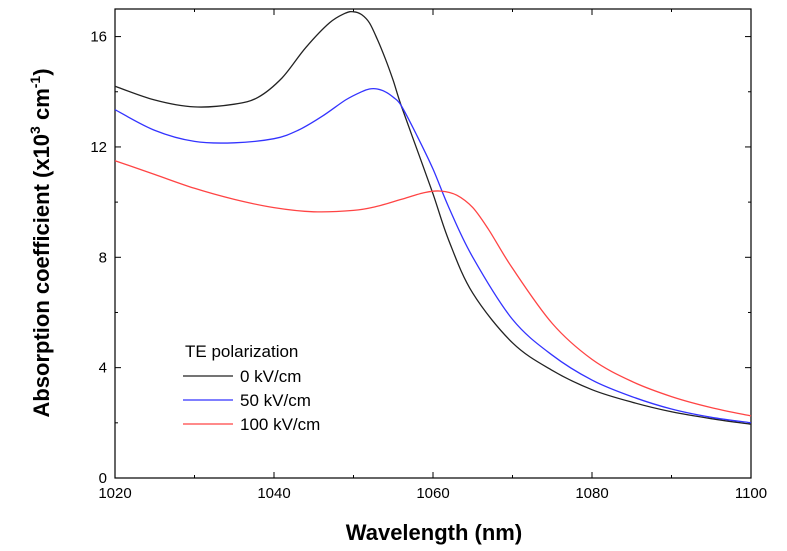 The image size is (787, 551). I want to click on legend-label-0: 0 kV/cm, so click(270, 376).